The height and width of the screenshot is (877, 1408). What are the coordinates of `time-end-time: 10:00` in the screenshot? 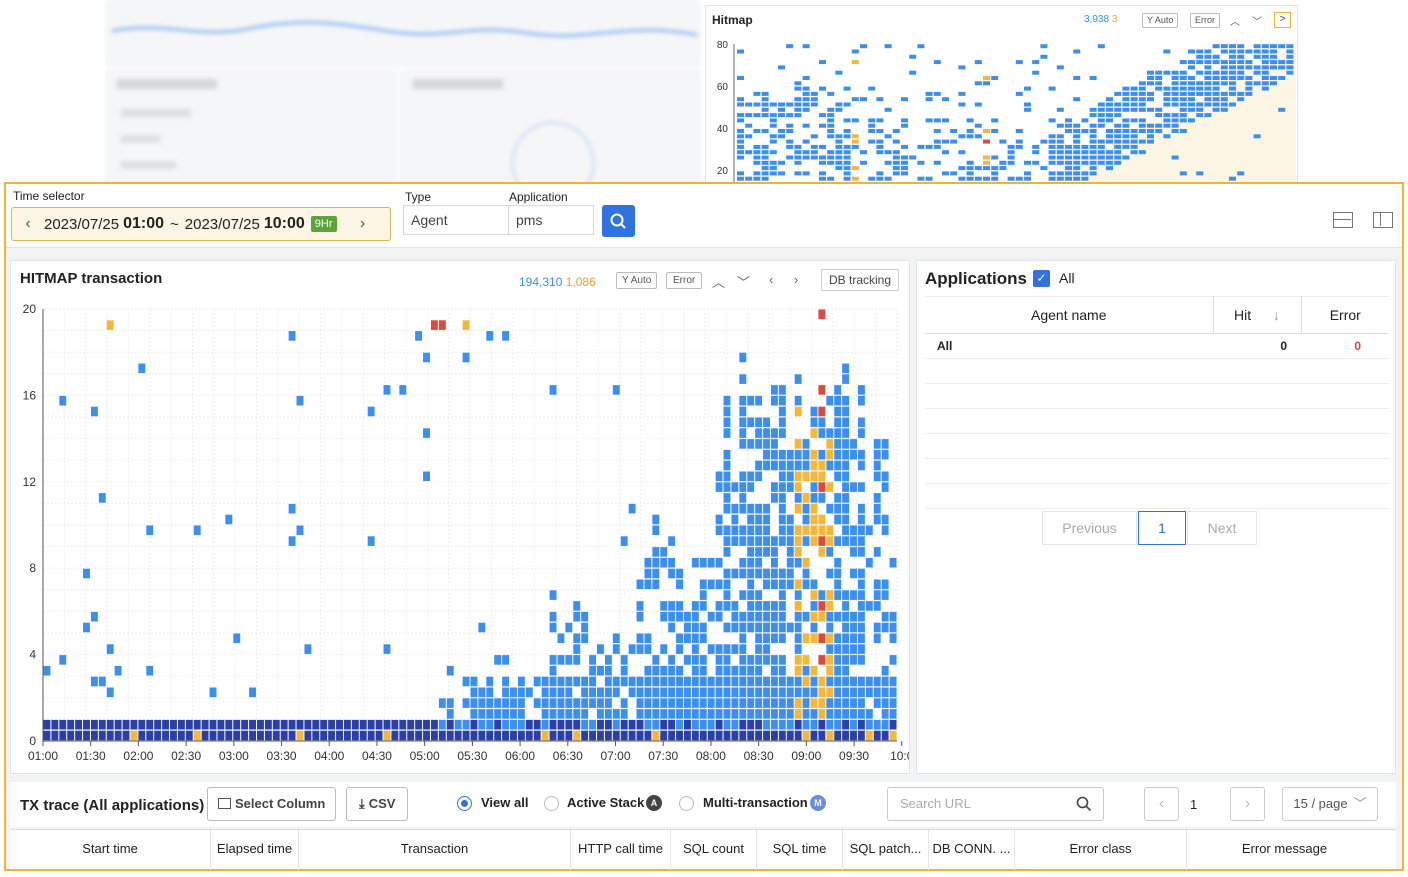 It's located at (284, 223).